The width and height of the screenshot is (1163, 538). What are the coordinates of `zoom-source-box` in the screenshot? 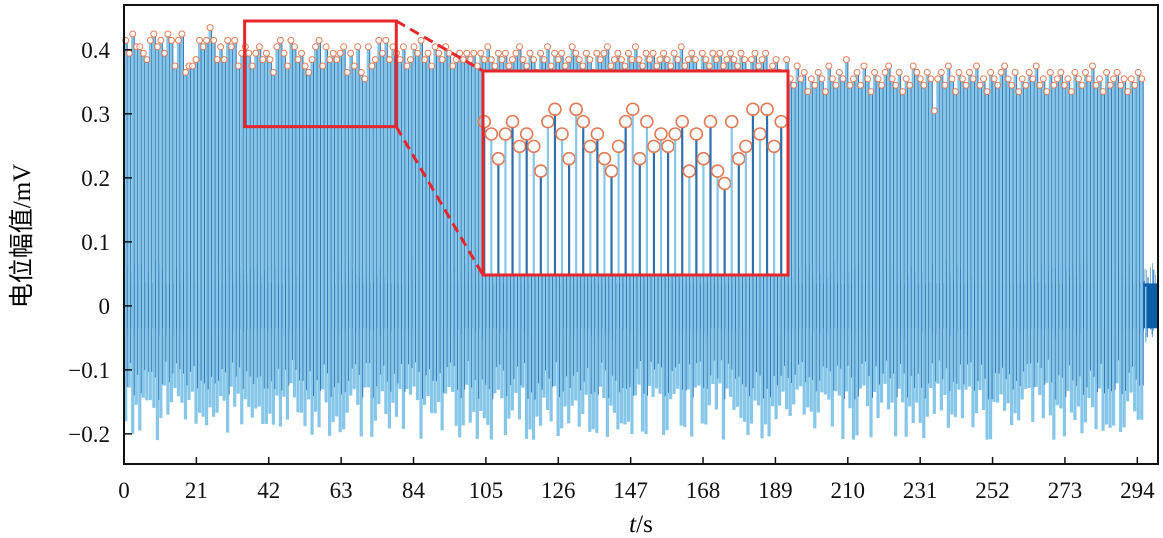 It's located at (320, 74).